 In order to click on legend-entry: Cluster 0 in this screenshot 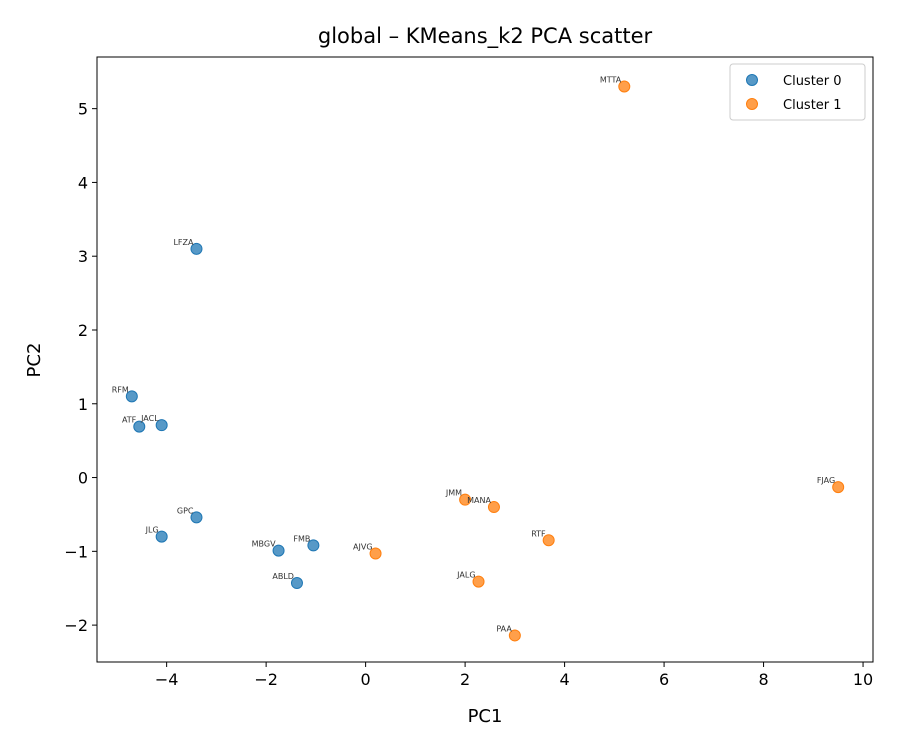, I will do `click(812, 81)`.